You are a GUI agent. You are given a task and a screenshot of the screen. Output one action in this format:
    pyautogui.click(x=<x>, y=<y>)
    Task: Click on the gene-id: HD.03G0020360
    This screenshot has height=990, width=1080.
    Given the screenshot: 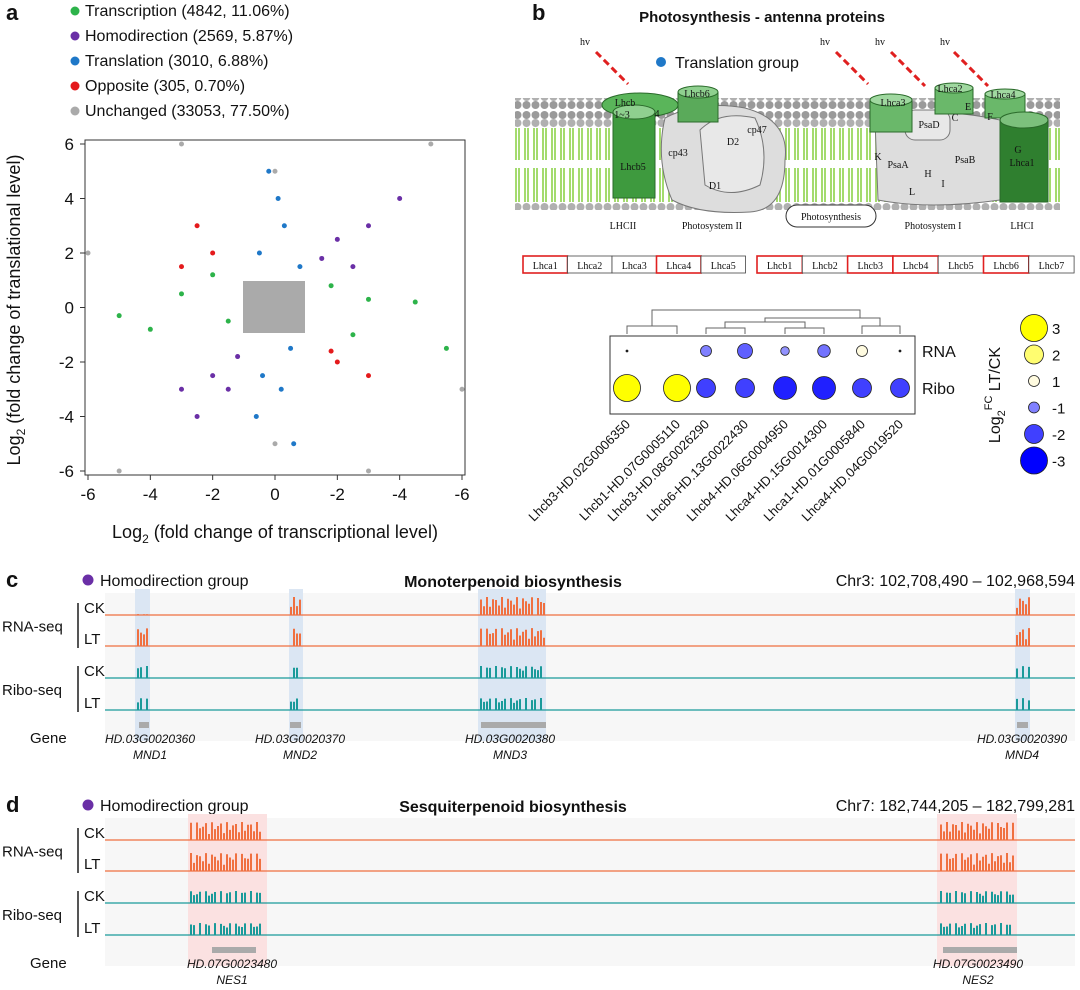 What is the action you would take?
    pyautogui.click(x=150, y=739)
    